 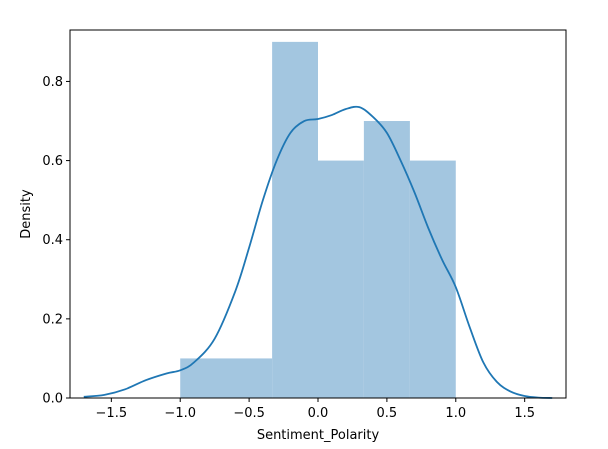 I want to click on x-tick-label: −1.5, so click(x=112, y=413).